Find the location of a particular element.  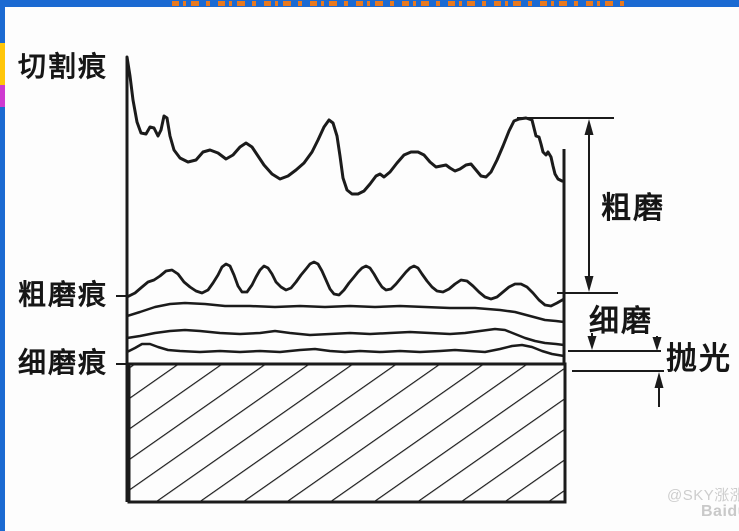

fine-arrow-left-head is located at coordinates (592, 343).